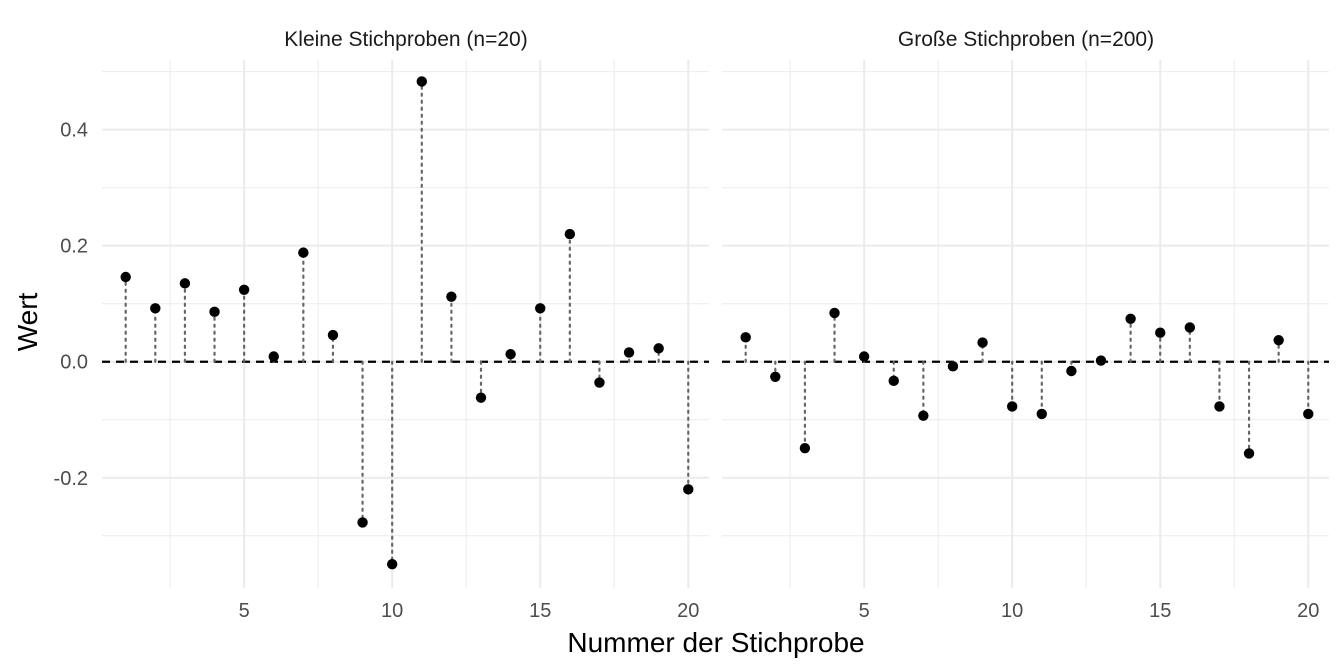  I want to click on y-tick-label: 0.2, so click(74, 247).